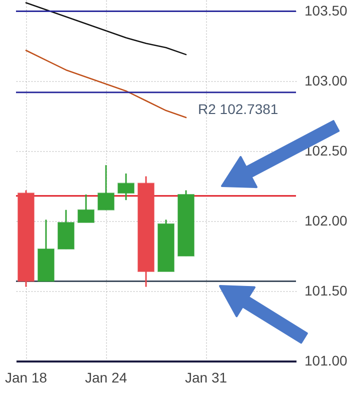  I want to click on annotation: R2 102.7381, so click(238, 109).